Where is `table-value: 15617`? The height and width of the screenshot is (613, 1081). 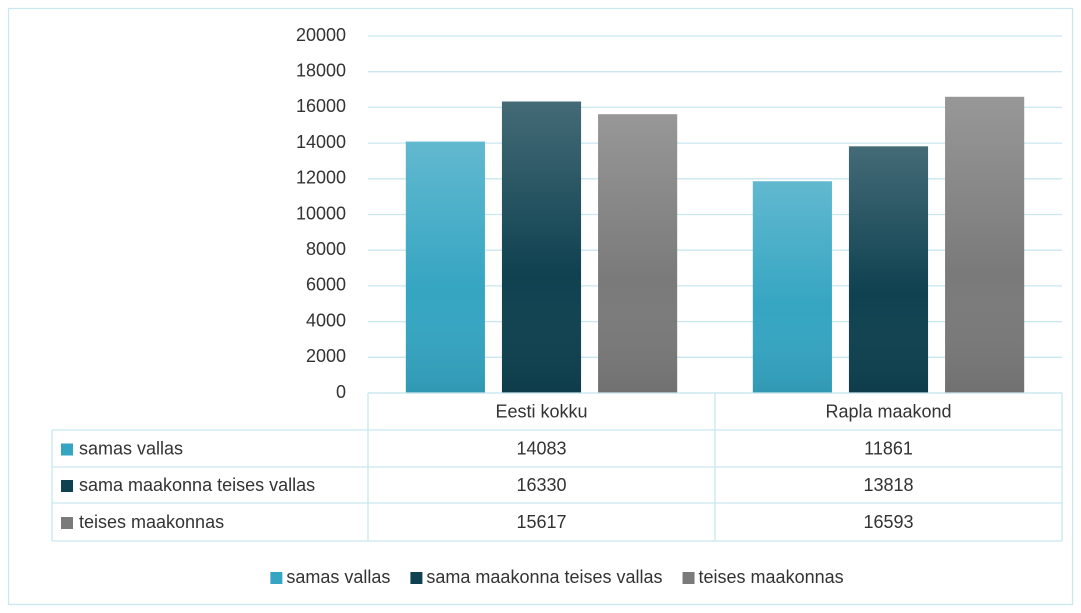
table-value: 15617 is located at coordinates (541, 522).